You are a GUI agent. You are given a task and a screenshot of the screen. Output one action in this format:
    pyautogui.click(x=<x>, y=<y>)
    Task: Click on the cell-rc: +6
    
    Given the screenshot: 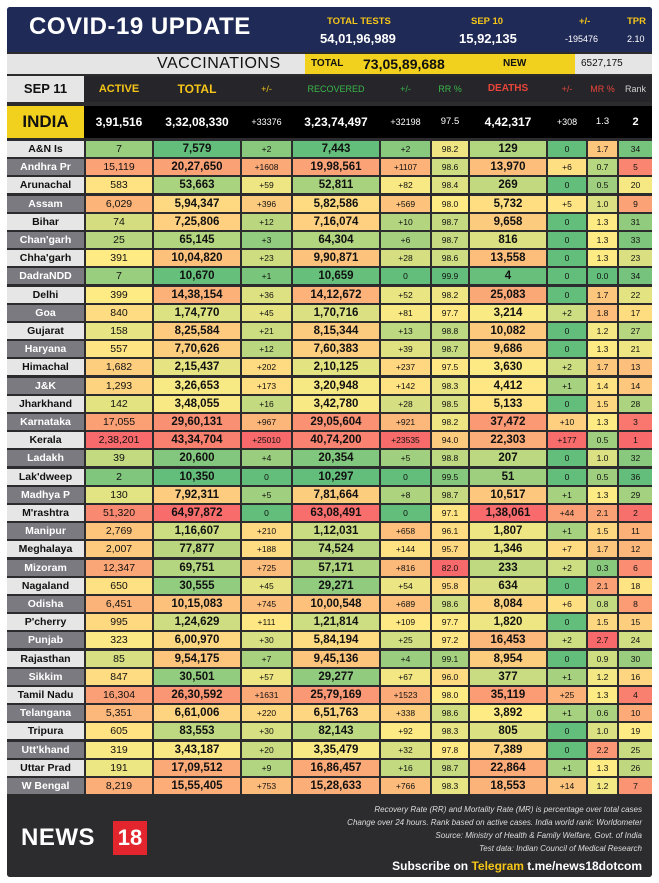 What is the action you would take?
    pyautogui.click(x=405, y=240)
    